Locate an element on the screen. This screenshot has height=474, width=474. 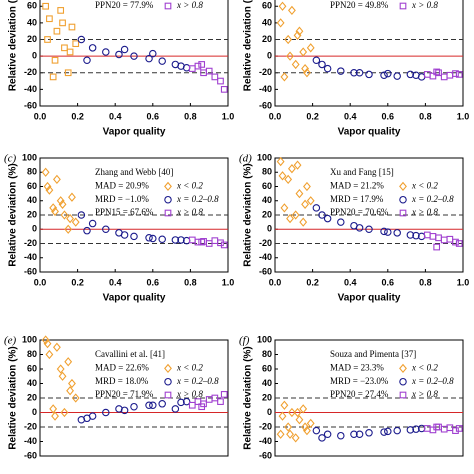
annotation: PPN15 = 67.6% is located at coordinates (124, 212).